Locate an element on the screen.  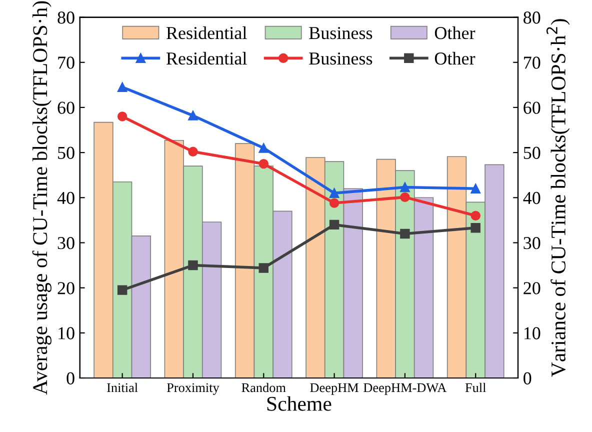
y2-tick-label: 50 is located at coordinates (532, 152).